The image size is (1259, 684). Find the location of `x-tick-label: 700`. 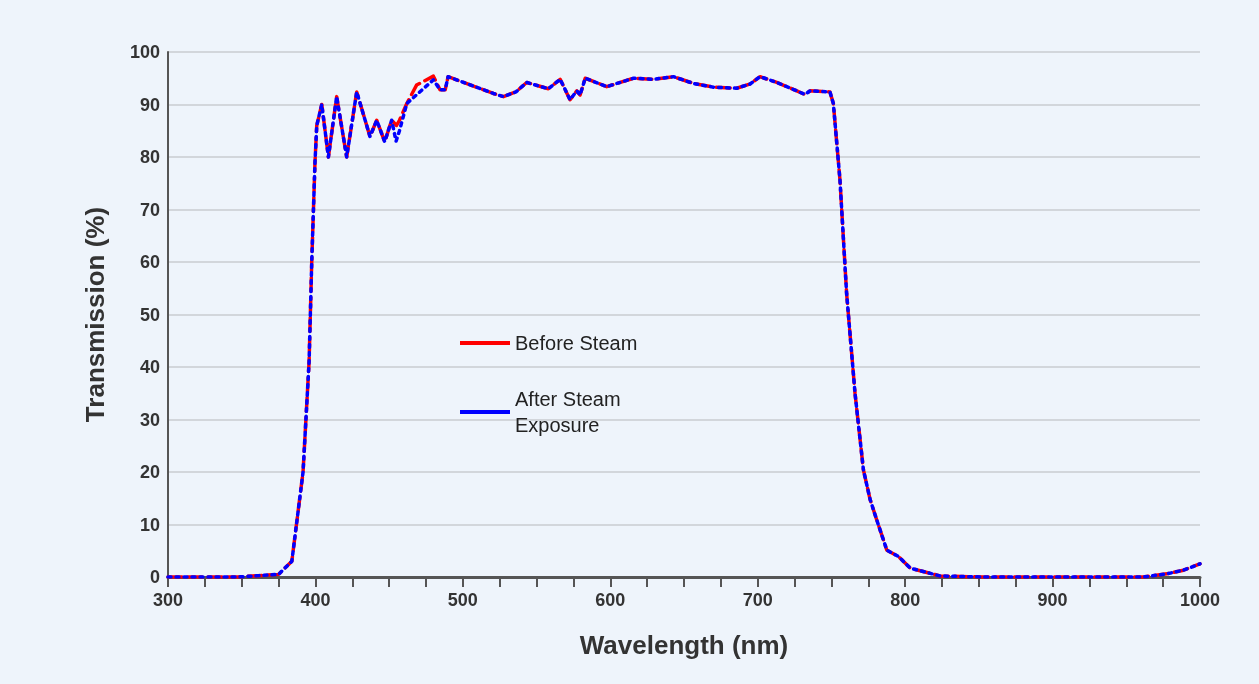

x-tick-label: 700 is located at coordinates (757, 600).